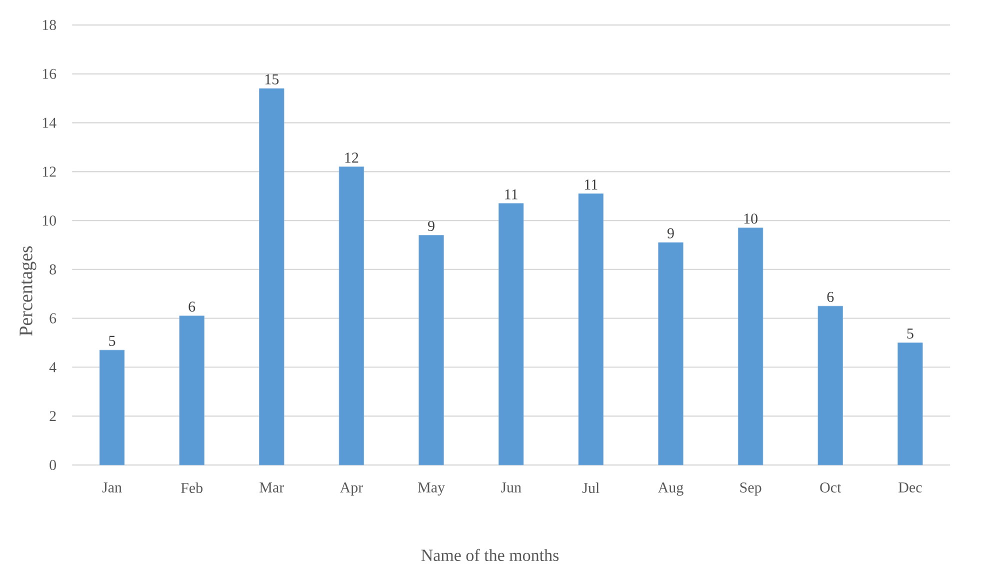  Describe the element at coordinates (52, 367) in the screenshot. I see `y-tick-label: 4` at that location.